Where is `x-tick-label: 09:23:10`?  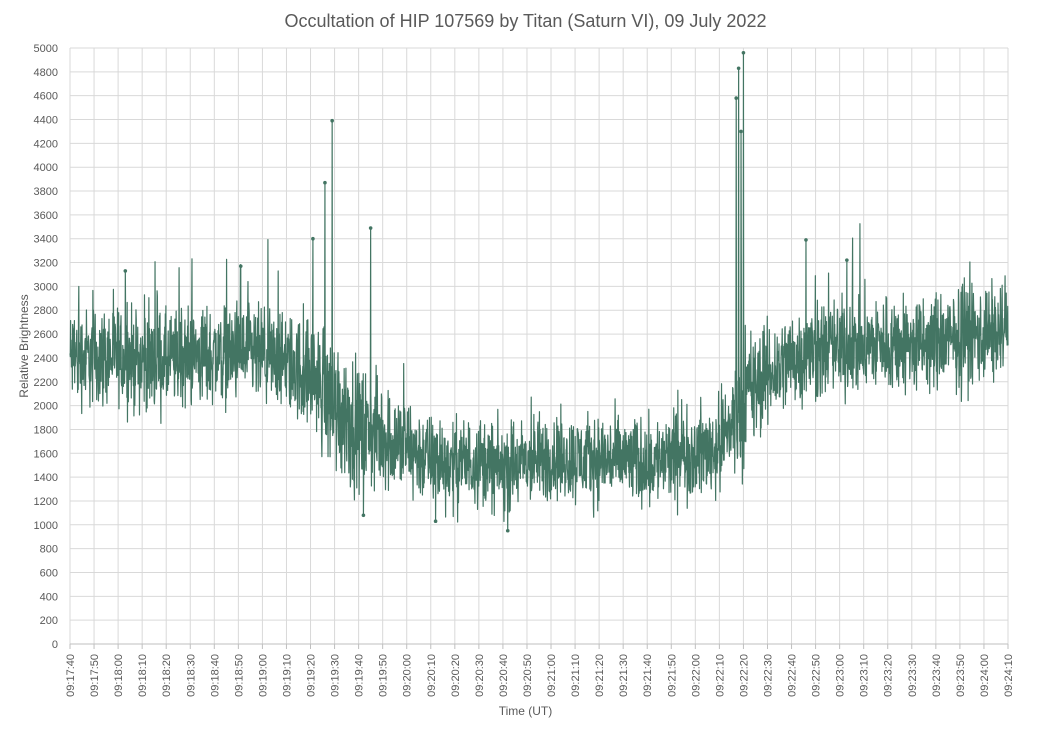
x-tick-label: 09:23:10 is located at coordinates (865, 675).